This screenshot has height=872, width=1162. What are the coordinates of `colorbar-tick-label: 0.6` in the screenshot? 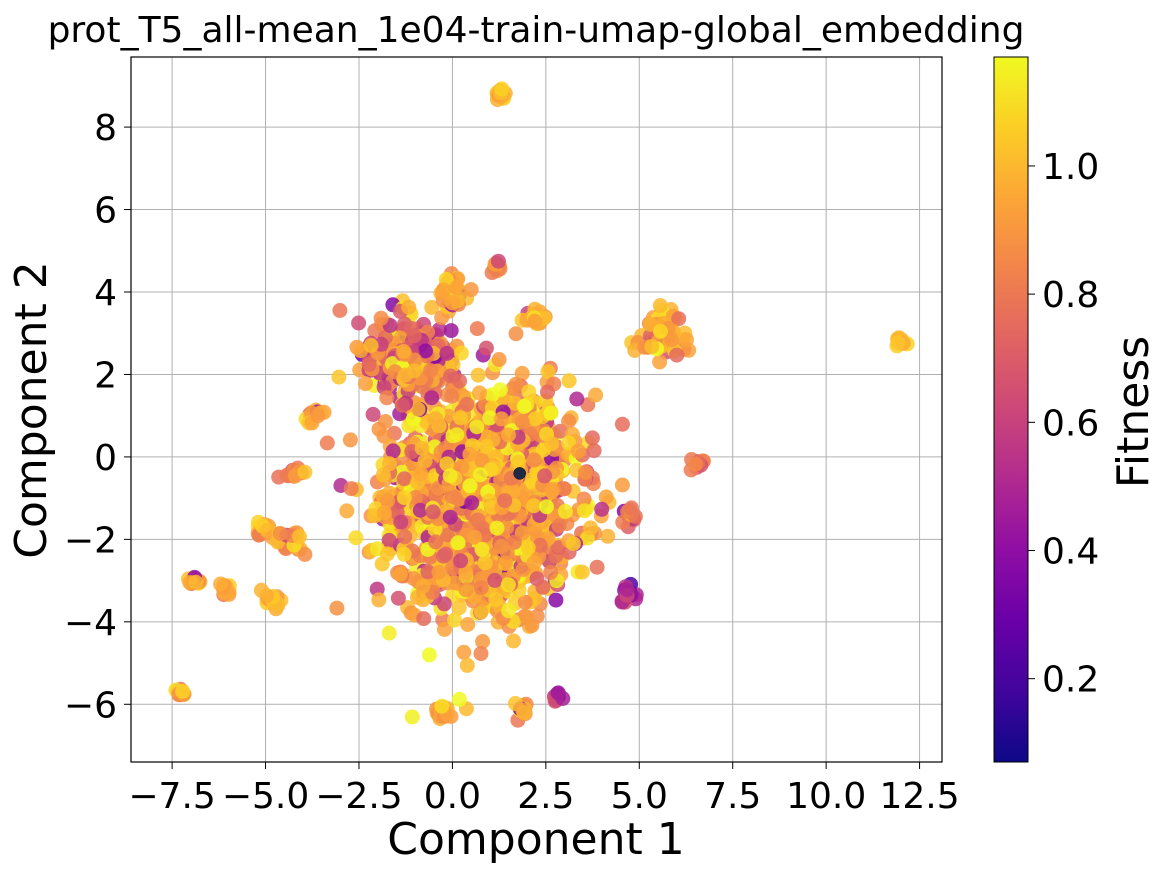 It's located at (1070, 423).